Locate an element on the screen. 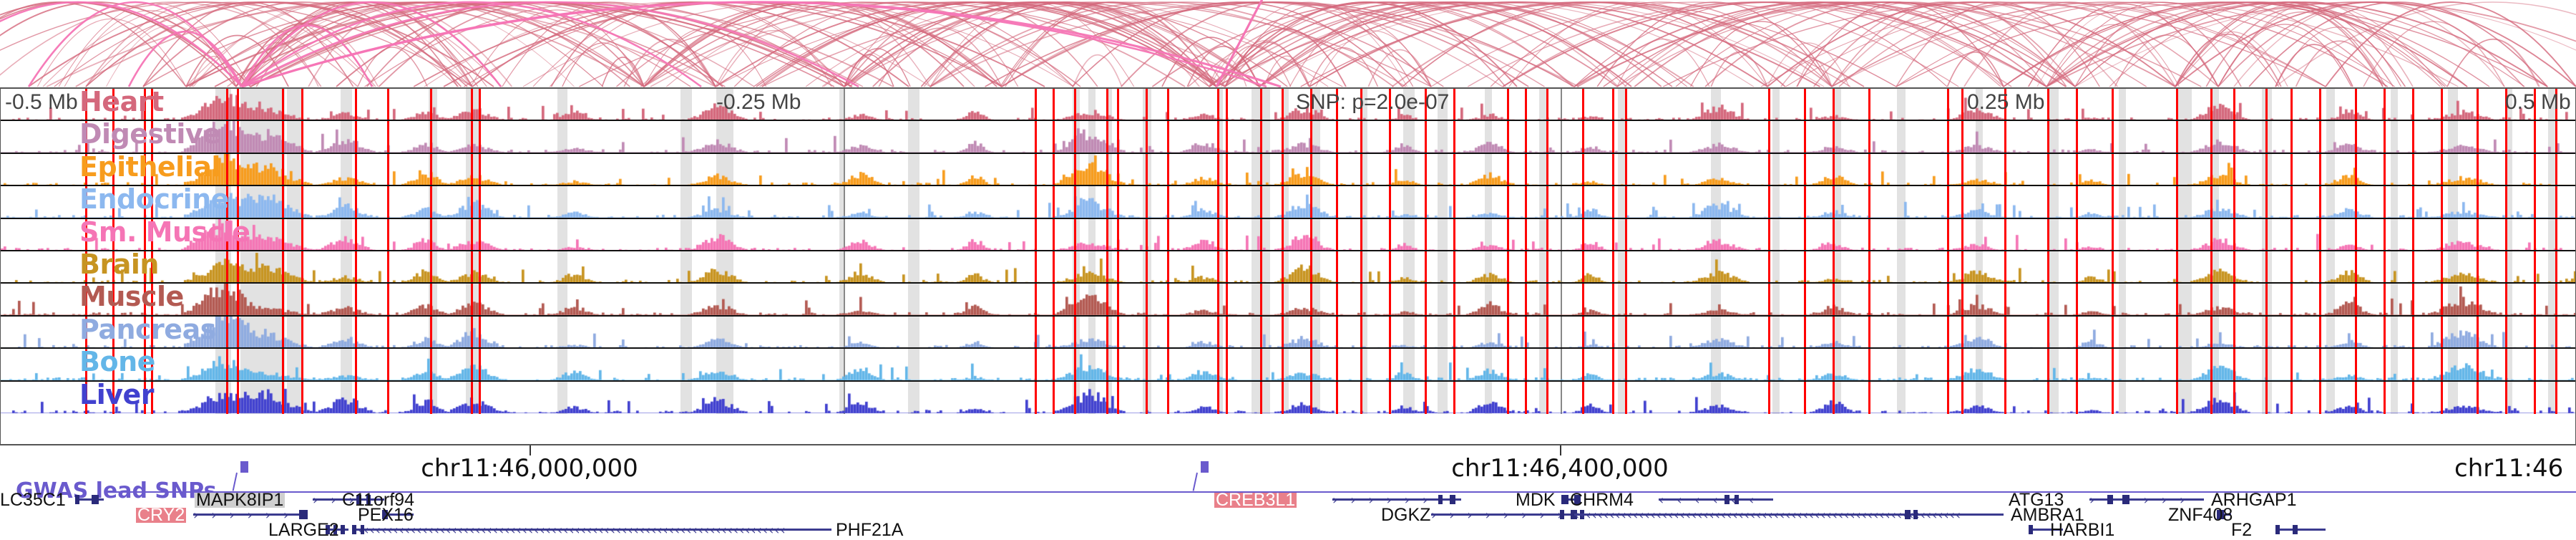 This screenshot has height=540, width=2576. gene-label: CREB3L1 is located at coordinates (1255, 500).